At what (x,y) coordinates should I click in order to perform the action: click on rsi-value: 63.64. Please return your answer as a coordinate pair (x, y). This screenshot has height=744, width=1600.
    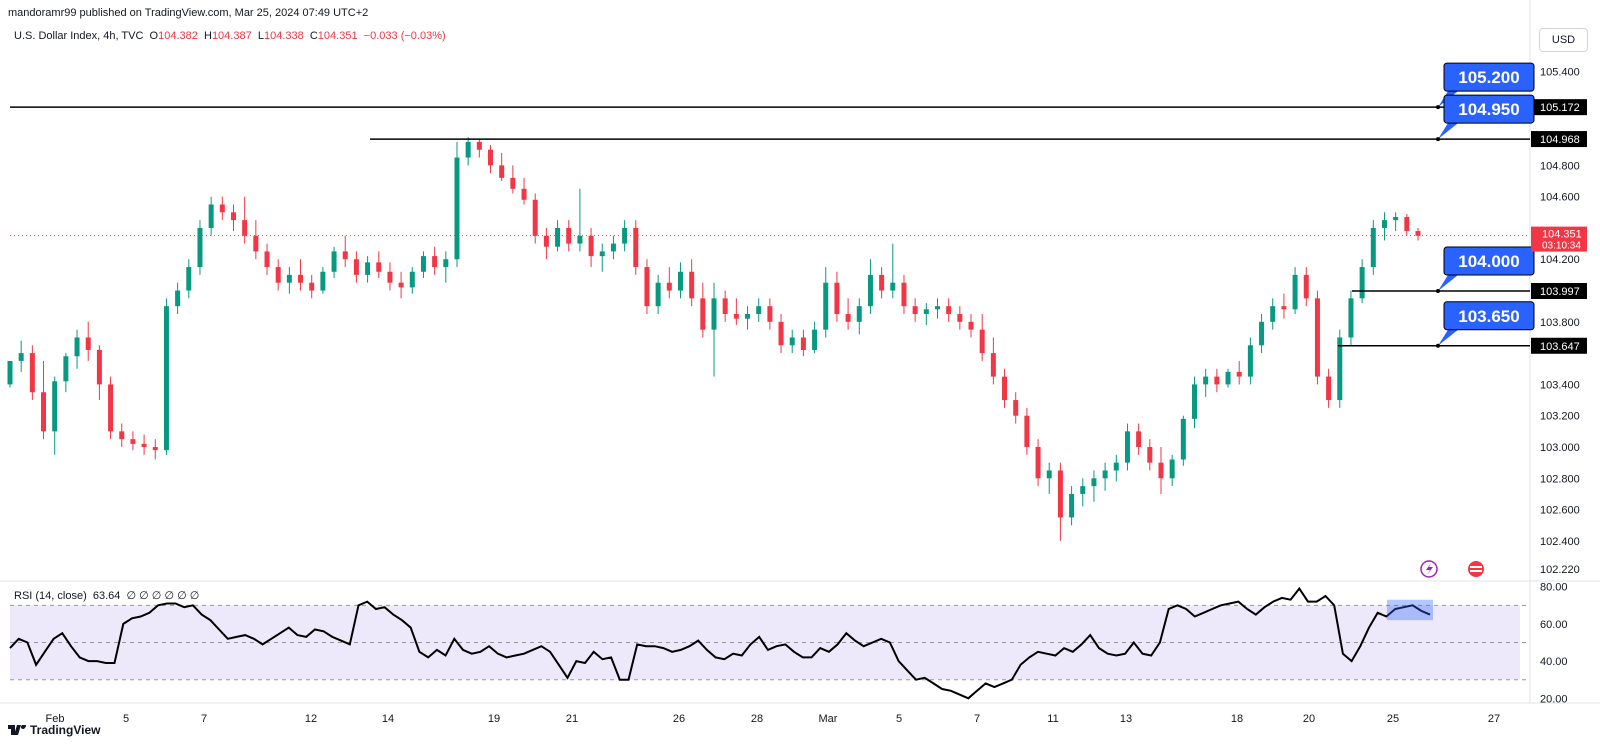
    Looking at the image, I should click on (106, 596).